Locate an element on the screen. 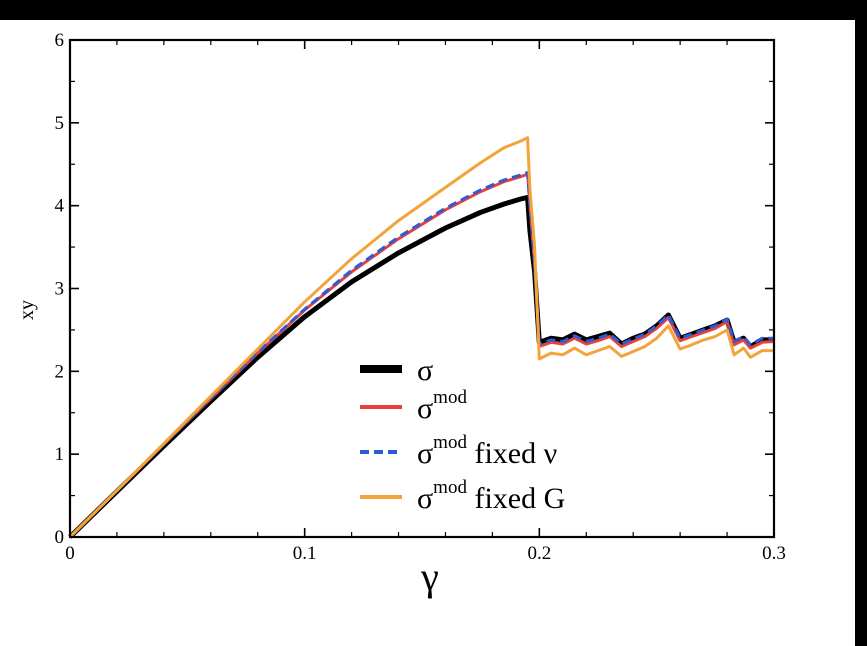 The height and width of the screenshot is (646, 867). legend-label-1: σmod is located at coordinates (442, 406).